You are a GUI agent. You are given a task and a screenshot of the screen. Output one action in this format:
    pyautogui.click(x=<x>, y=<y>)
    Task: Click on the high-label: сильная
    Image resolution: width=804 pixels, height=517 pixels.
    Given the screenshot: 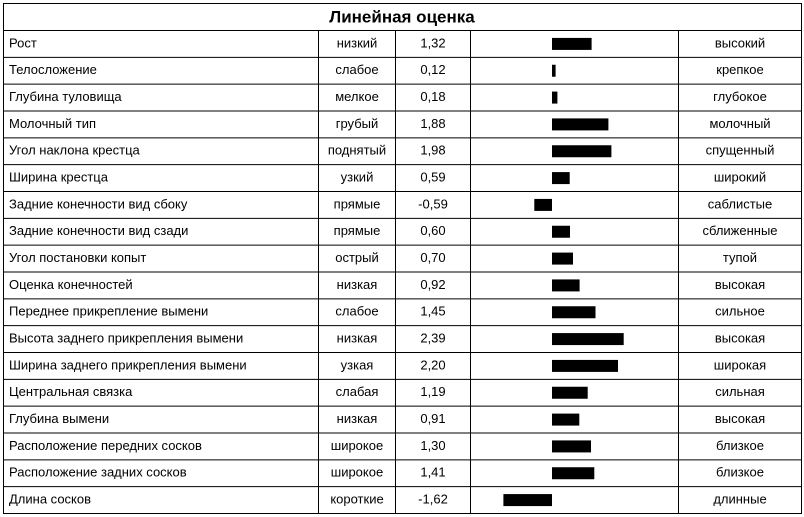 What is the action you would take?
    pyautogui.click(x=740, y=391)
    